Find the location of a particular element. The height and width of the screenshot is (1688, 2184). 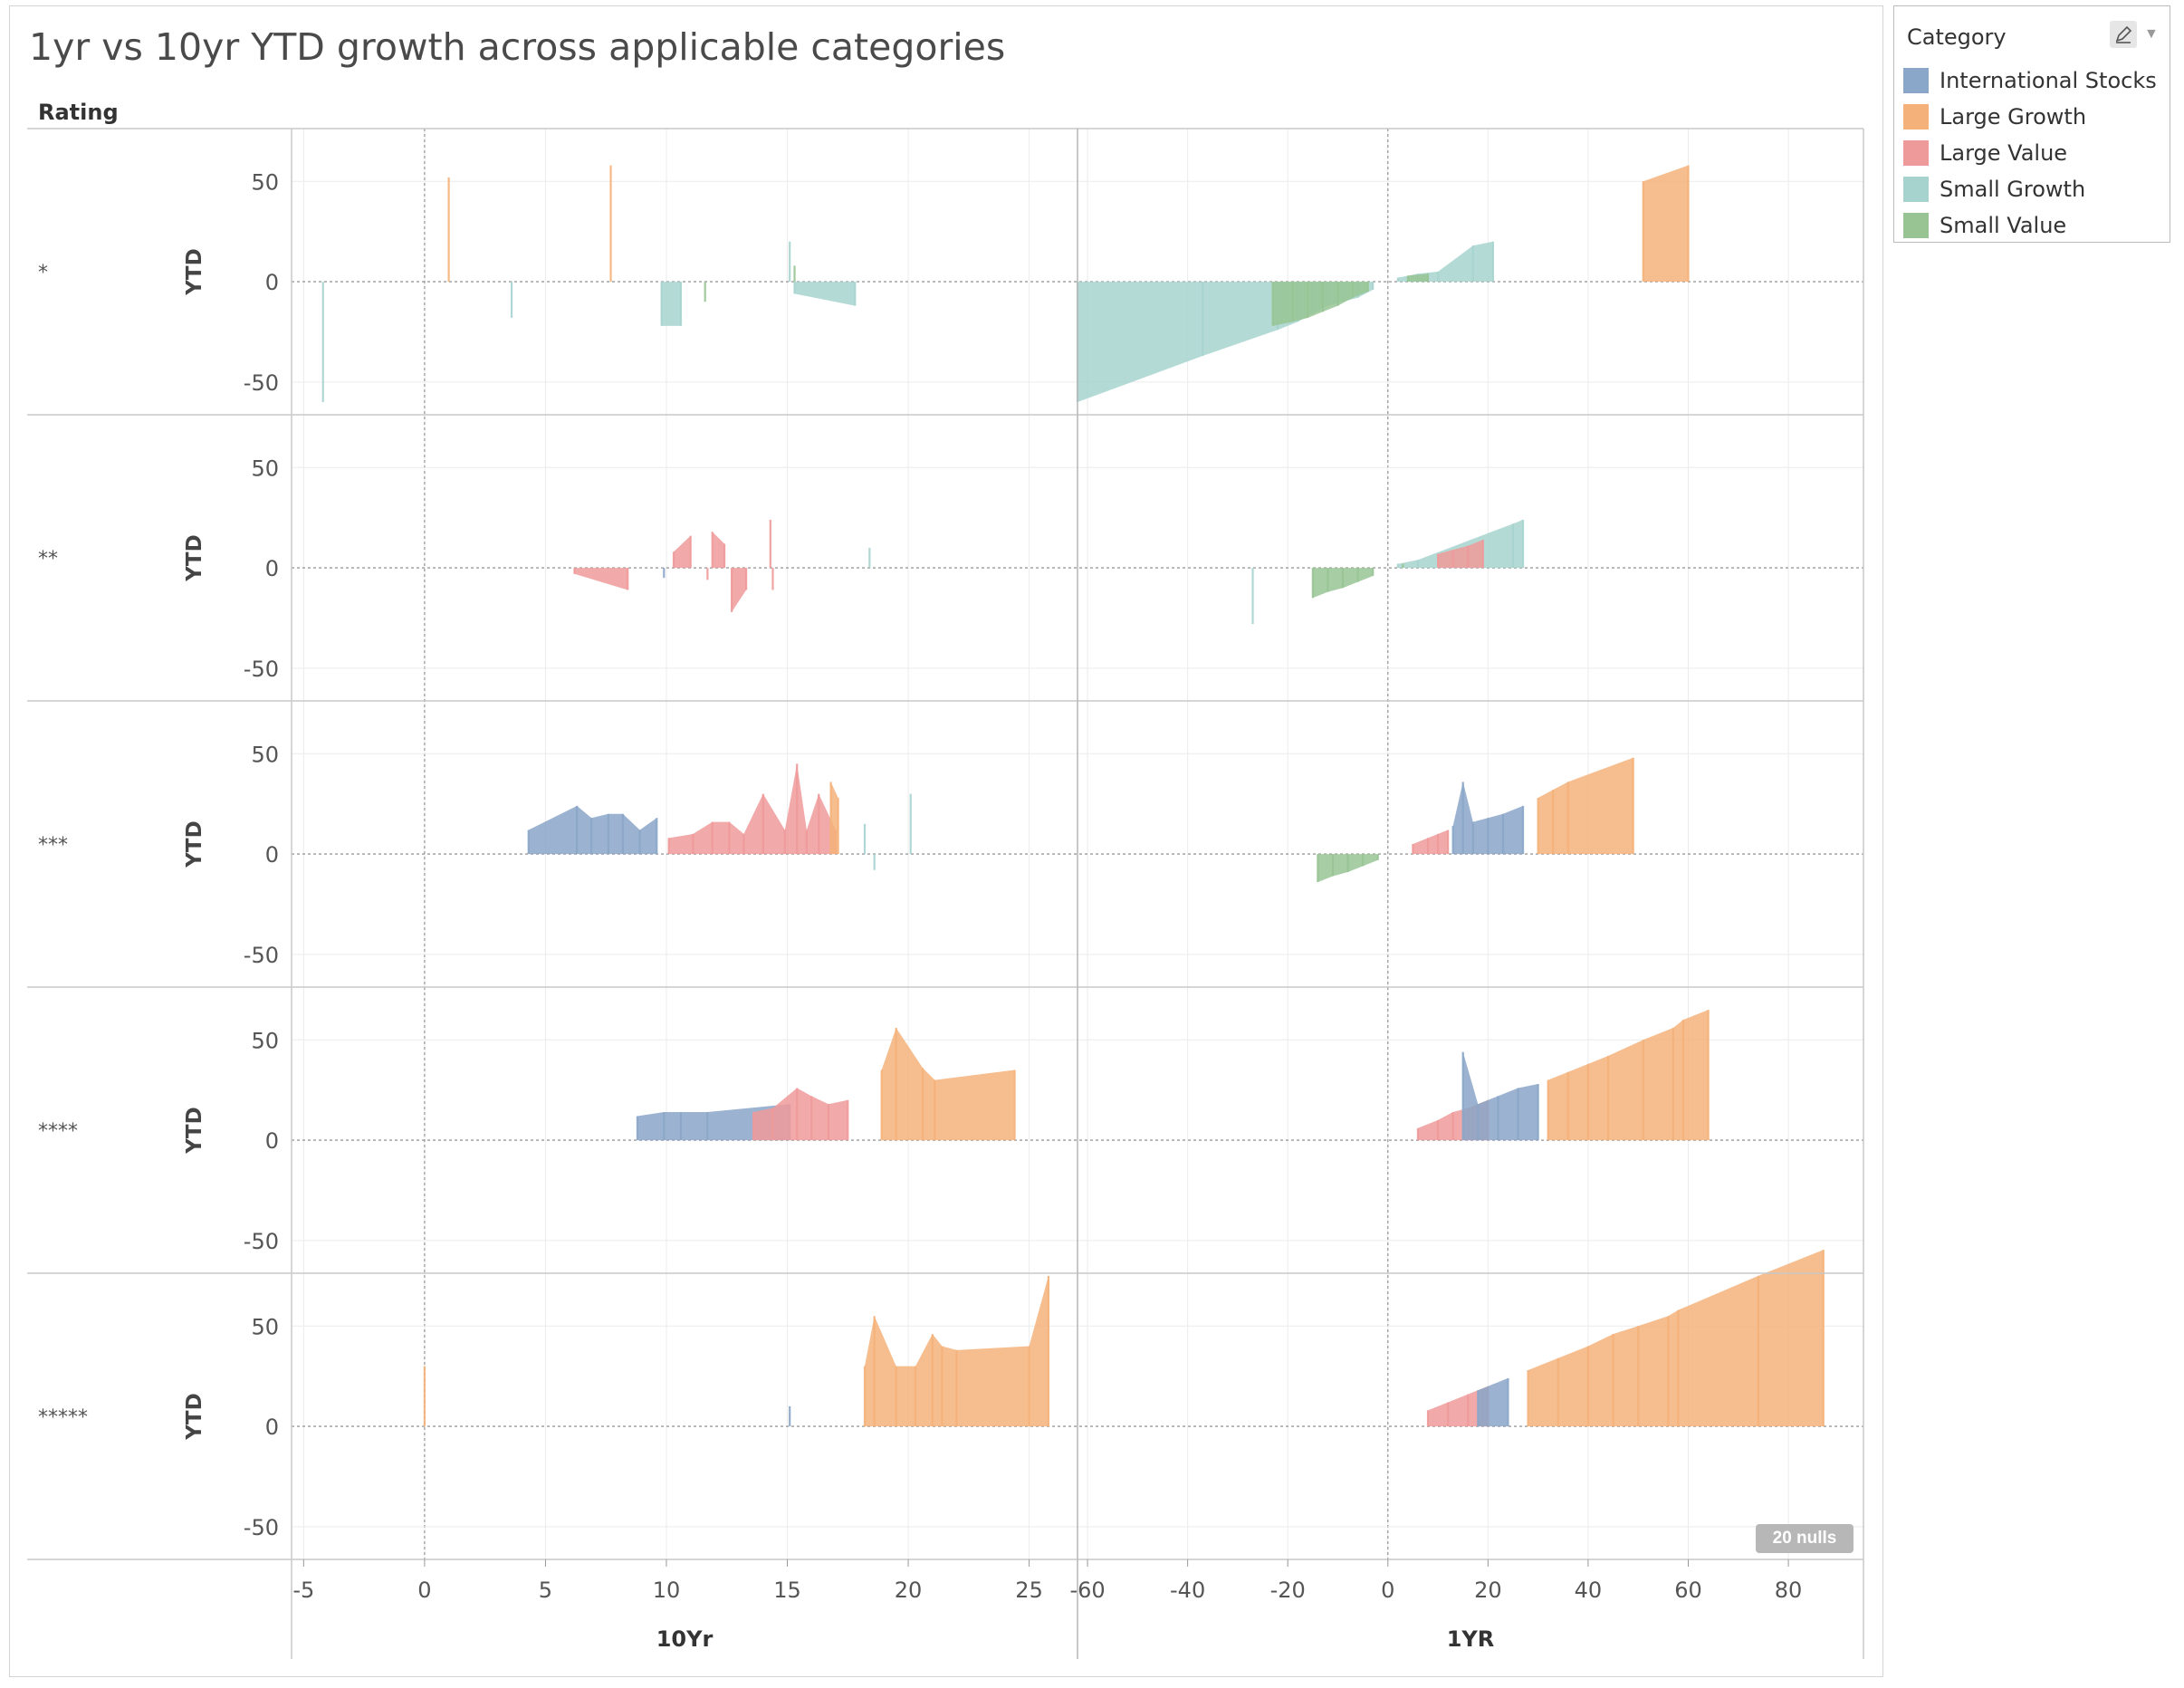

legend-label: Large Value is located at coordinates (2004, 153).